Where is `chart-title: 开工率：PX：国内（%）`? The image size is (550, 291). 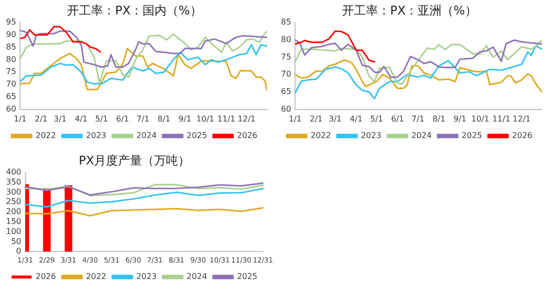
chart-title: 开工率：PX：国内（%） is located at coordinates (134, 10).